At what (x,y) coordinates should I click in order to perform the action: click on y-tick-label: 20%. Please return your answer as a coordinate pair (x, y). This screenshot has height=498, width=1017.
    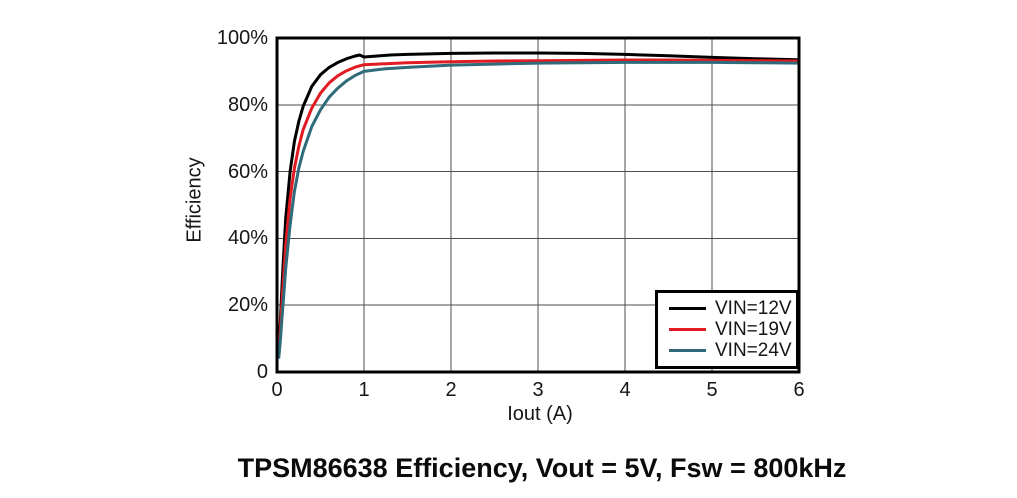
    Looking at the image, I should click on (247, 305).